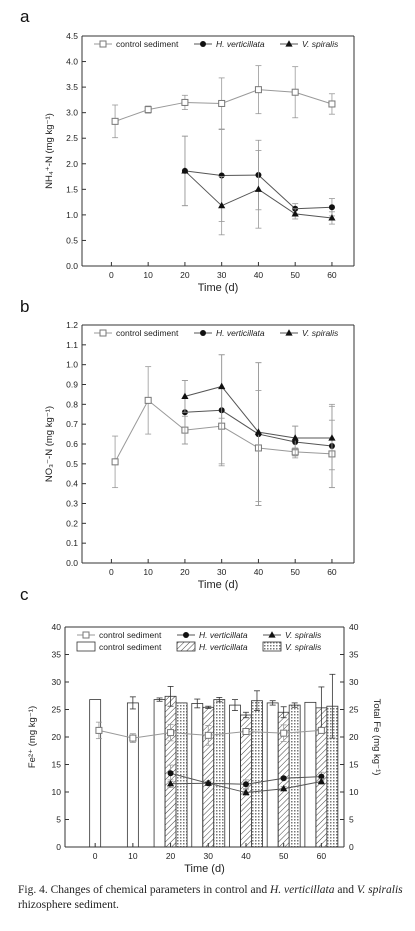  Describe the element at coordinates (147, 333) in the screenshot. I see `legend-label: control sediment` at that location.